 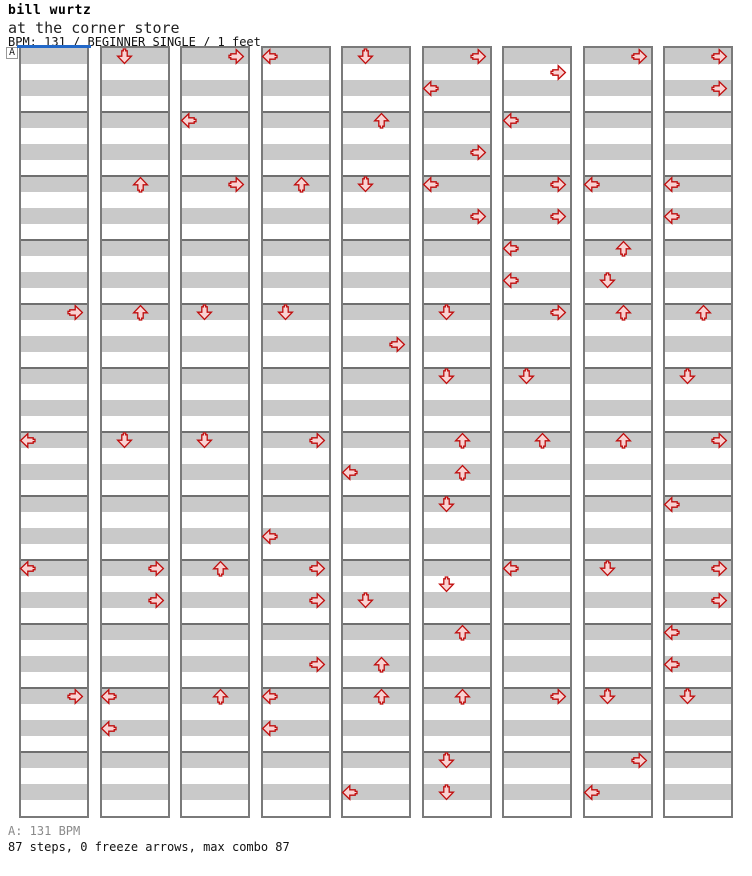 What do you see at coordinates (50, 10) in the screenshot?
I see `artist-title: bill wurtz` at bounding box center [50, 10].